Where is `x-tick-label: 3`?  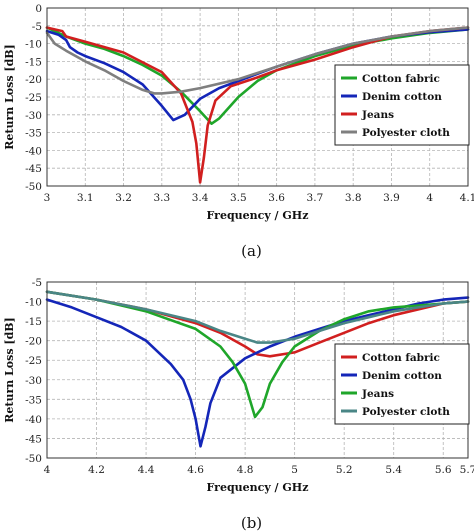
x-tick-label: 3 is located at coordinates (47, 198).